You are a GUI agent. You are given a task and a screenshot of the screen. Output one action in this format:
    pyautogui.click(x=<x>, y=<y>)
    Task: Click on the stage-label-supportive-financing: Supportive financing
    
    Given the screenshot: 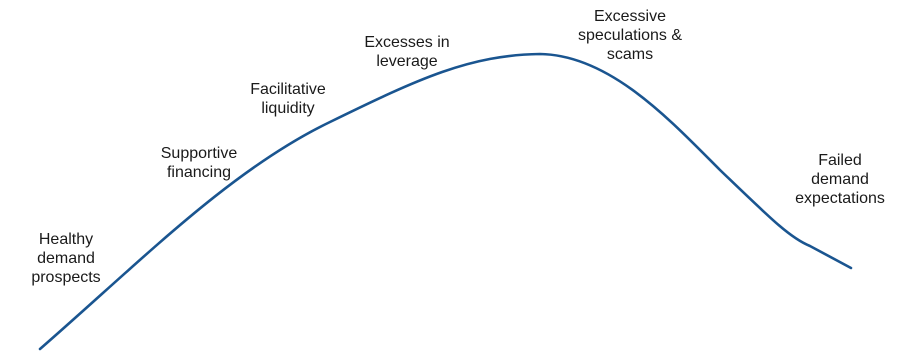 What is the action you would take?
    pyautogui.click(x=199, y=163)
    